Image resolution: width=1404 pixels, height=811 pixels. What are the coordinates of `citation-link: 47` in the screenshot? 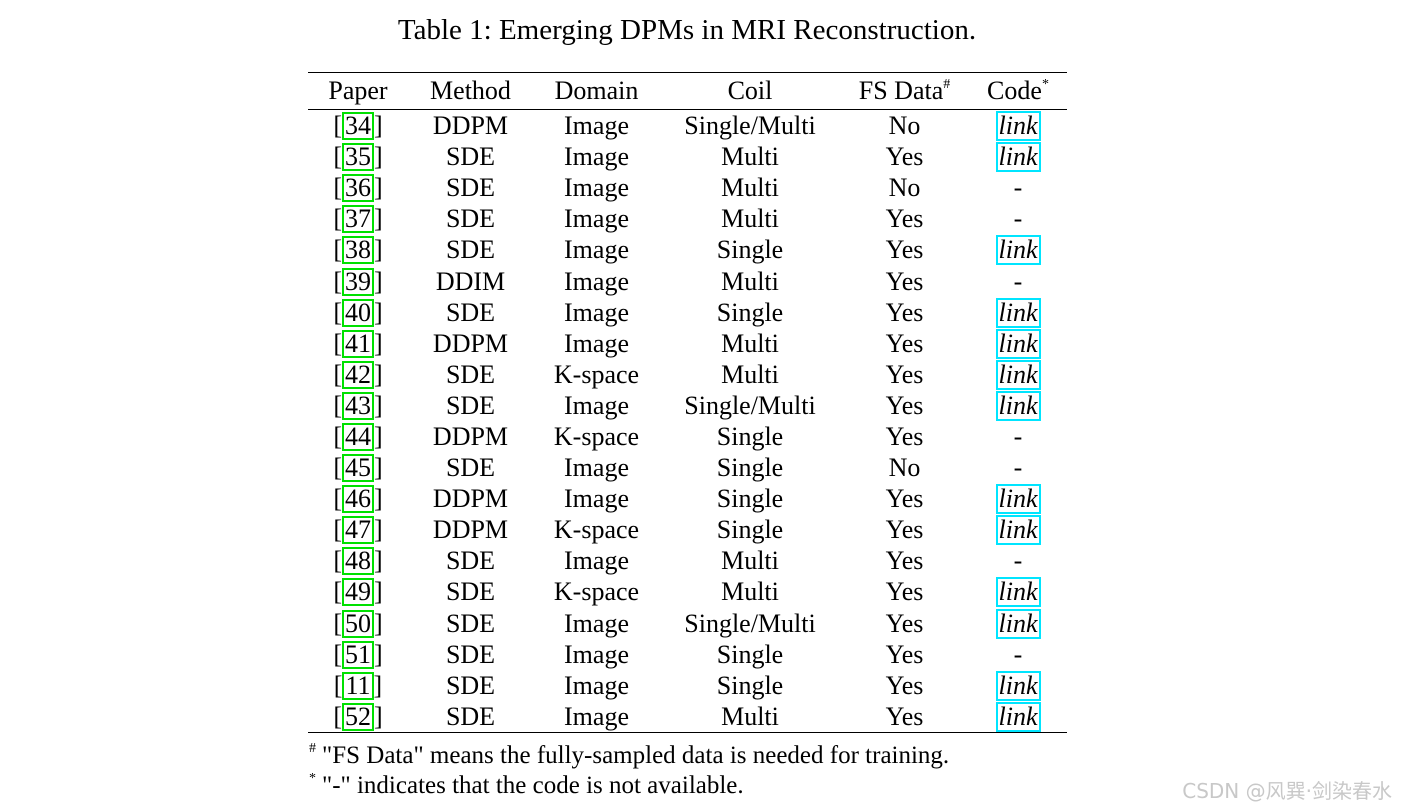 It's located at (358, 530).